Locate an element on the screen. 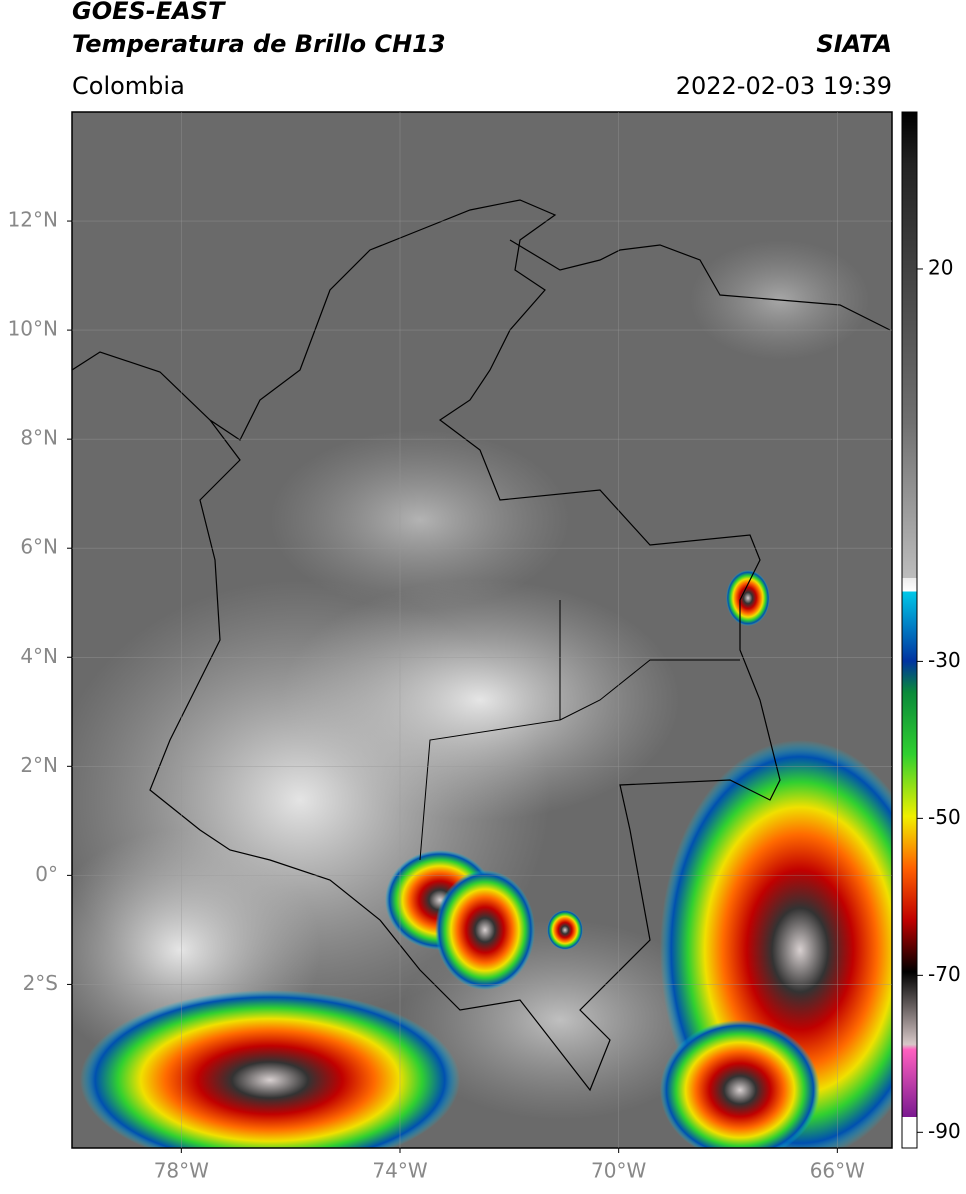 This screenshot has width=966, height=1194. region: Colombia is located at coordinates (128, 86).